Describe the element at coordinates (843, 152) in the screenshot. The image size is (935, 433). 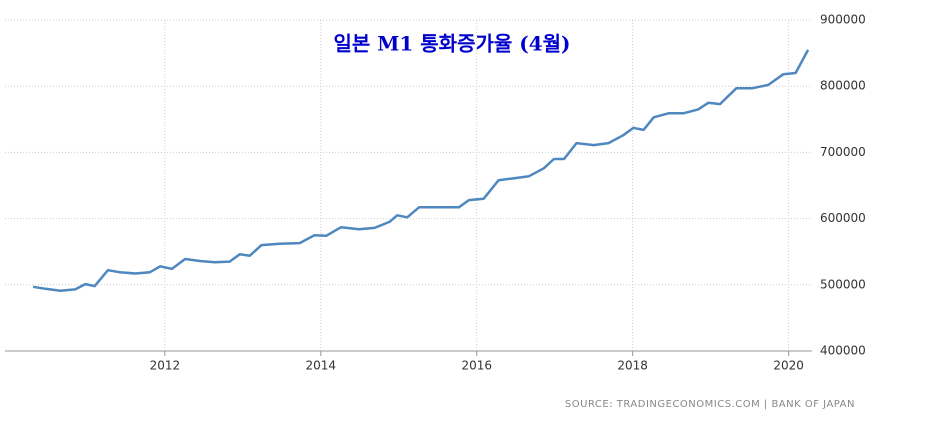
I see `y-tick-label: 700000` at that location.